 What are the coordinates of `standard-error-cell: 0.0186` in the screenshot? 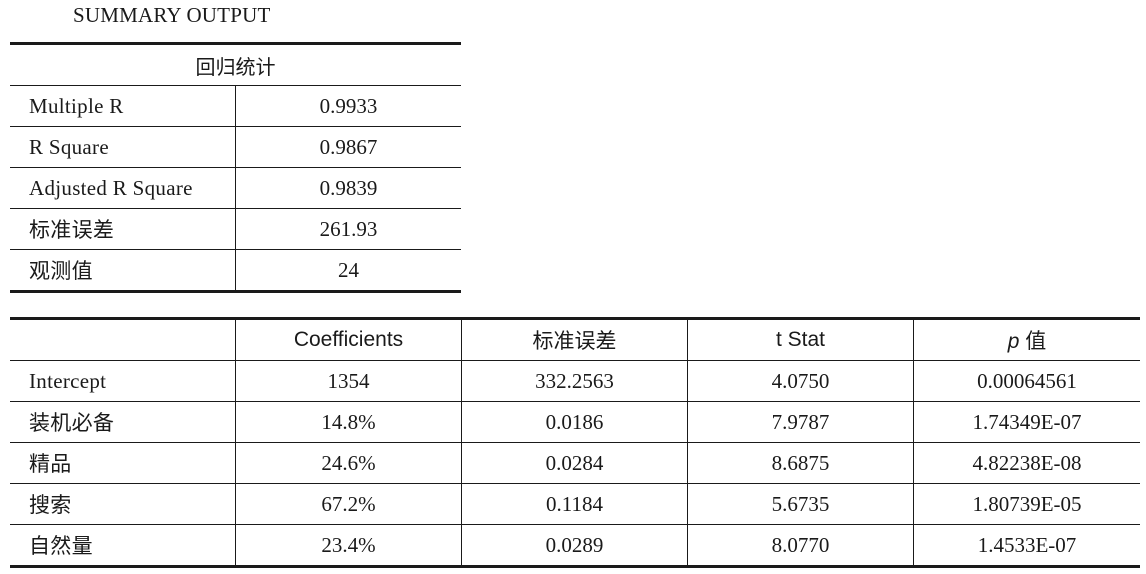 It's located at (574, 422).